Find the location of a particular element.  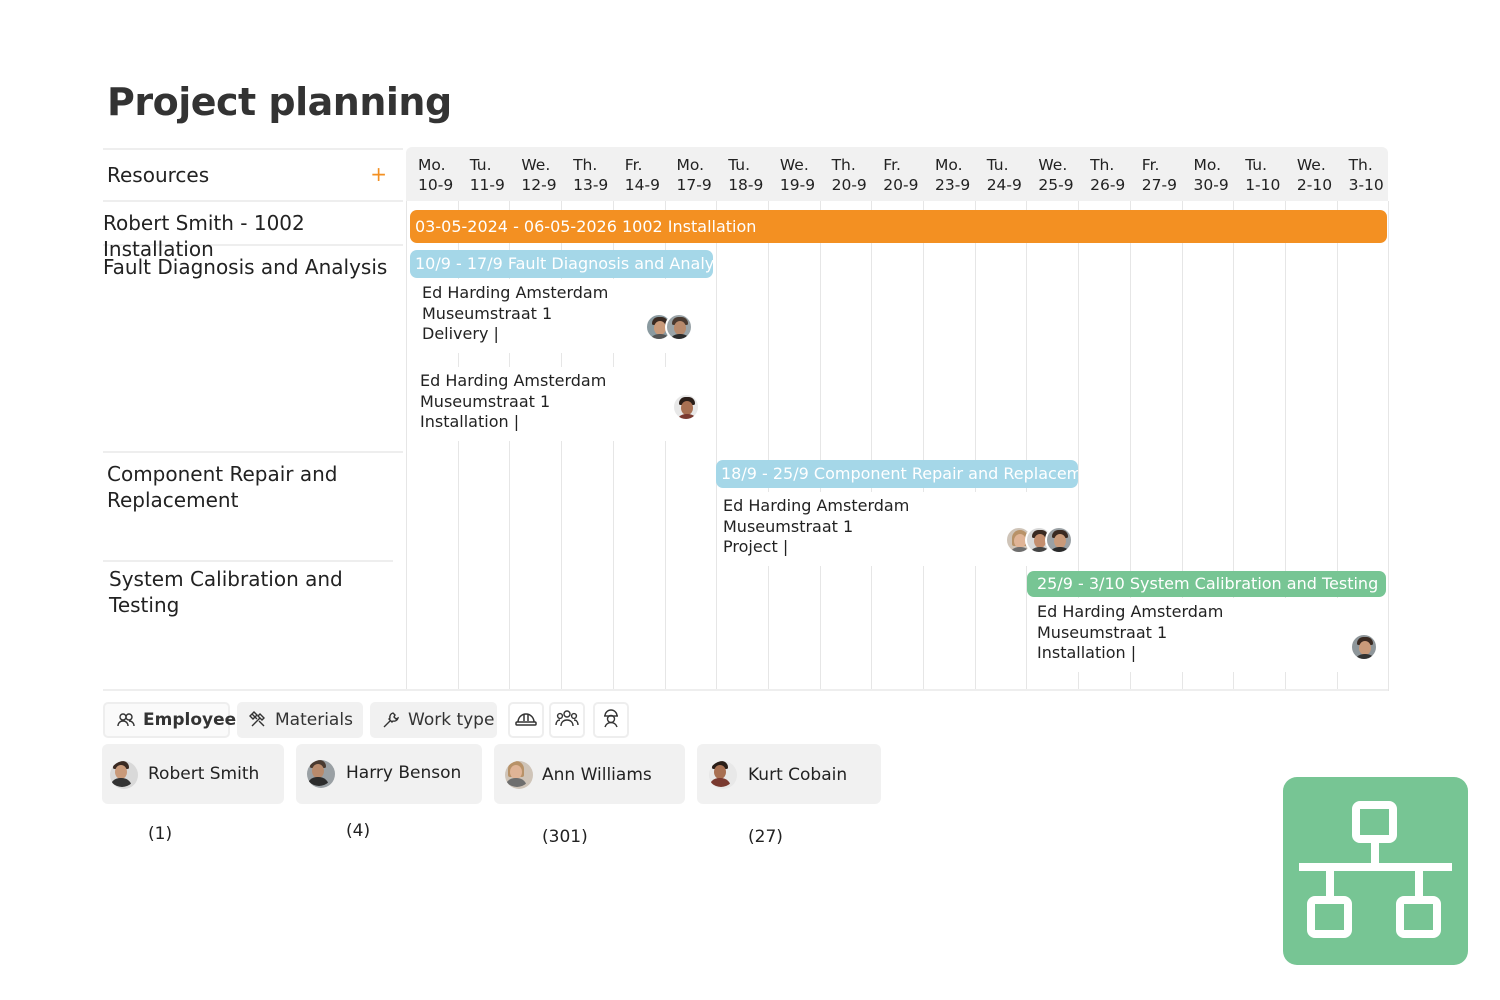

day-date: 11-9 is located at coordinates (487, 185).